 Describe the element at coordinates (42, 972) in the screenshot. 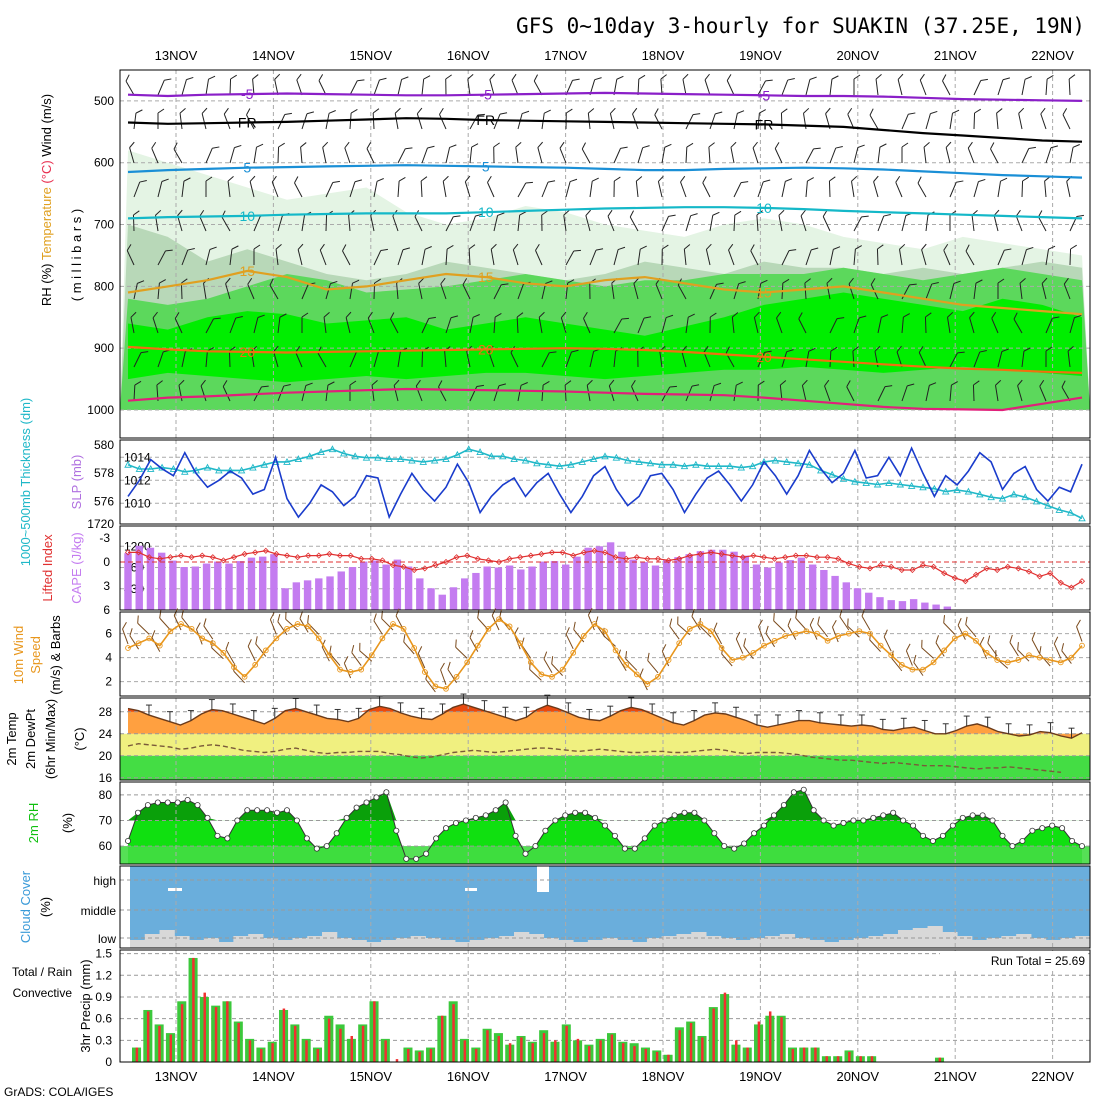

I see `precip-total-label: Total / Rain` at that location.